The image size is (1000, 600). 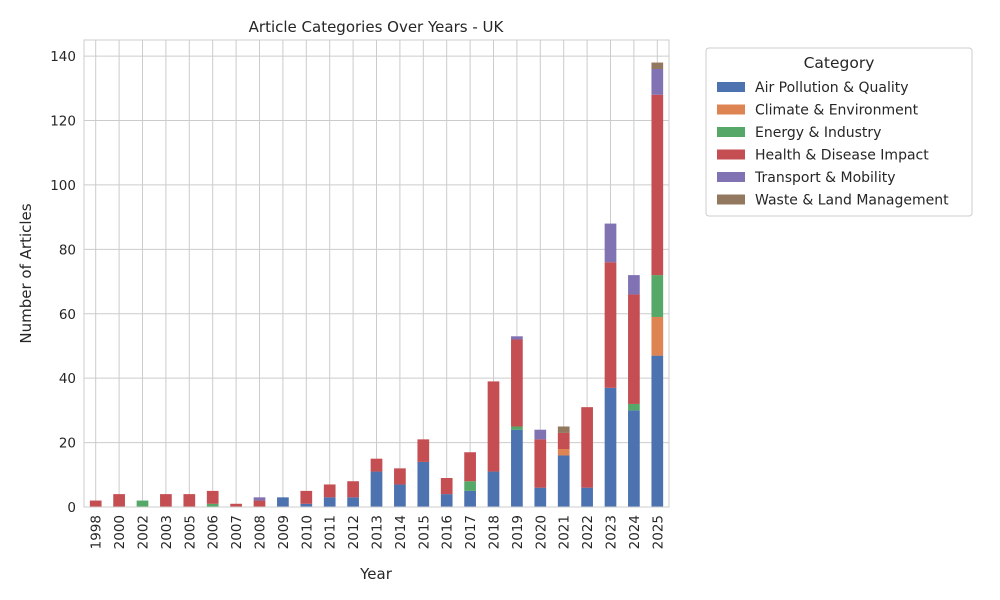 I want to click on legend-label: Health & Disease Impact, so click(x=842, y=156).